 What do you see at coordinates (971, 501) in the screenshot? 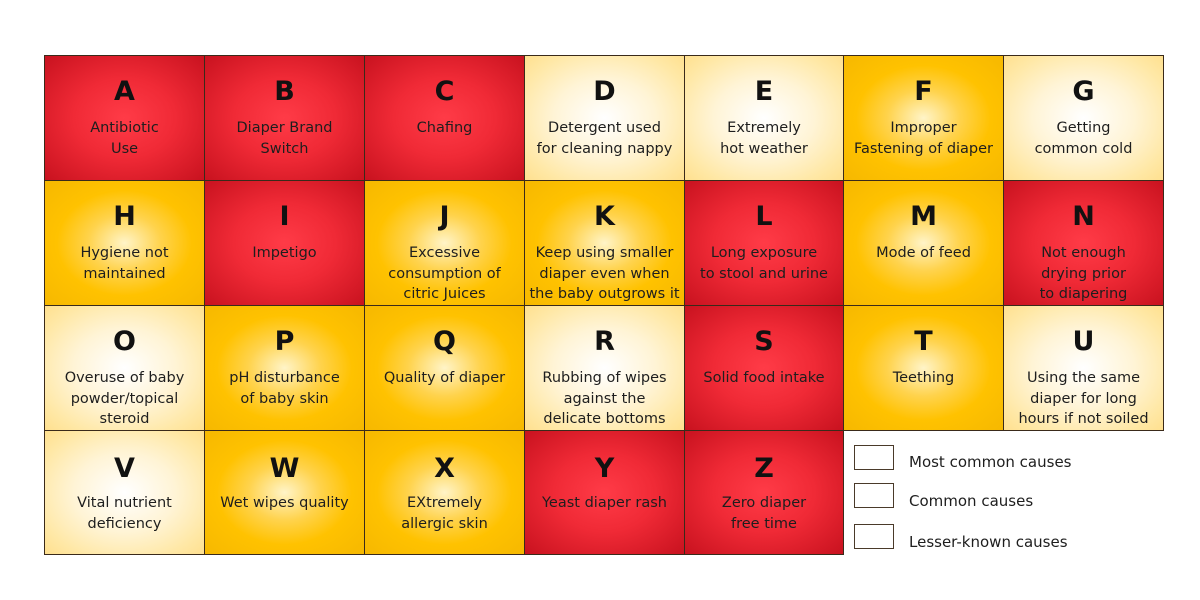
I see `legend-label-common: Common causes` at bounding box center [971, 501].